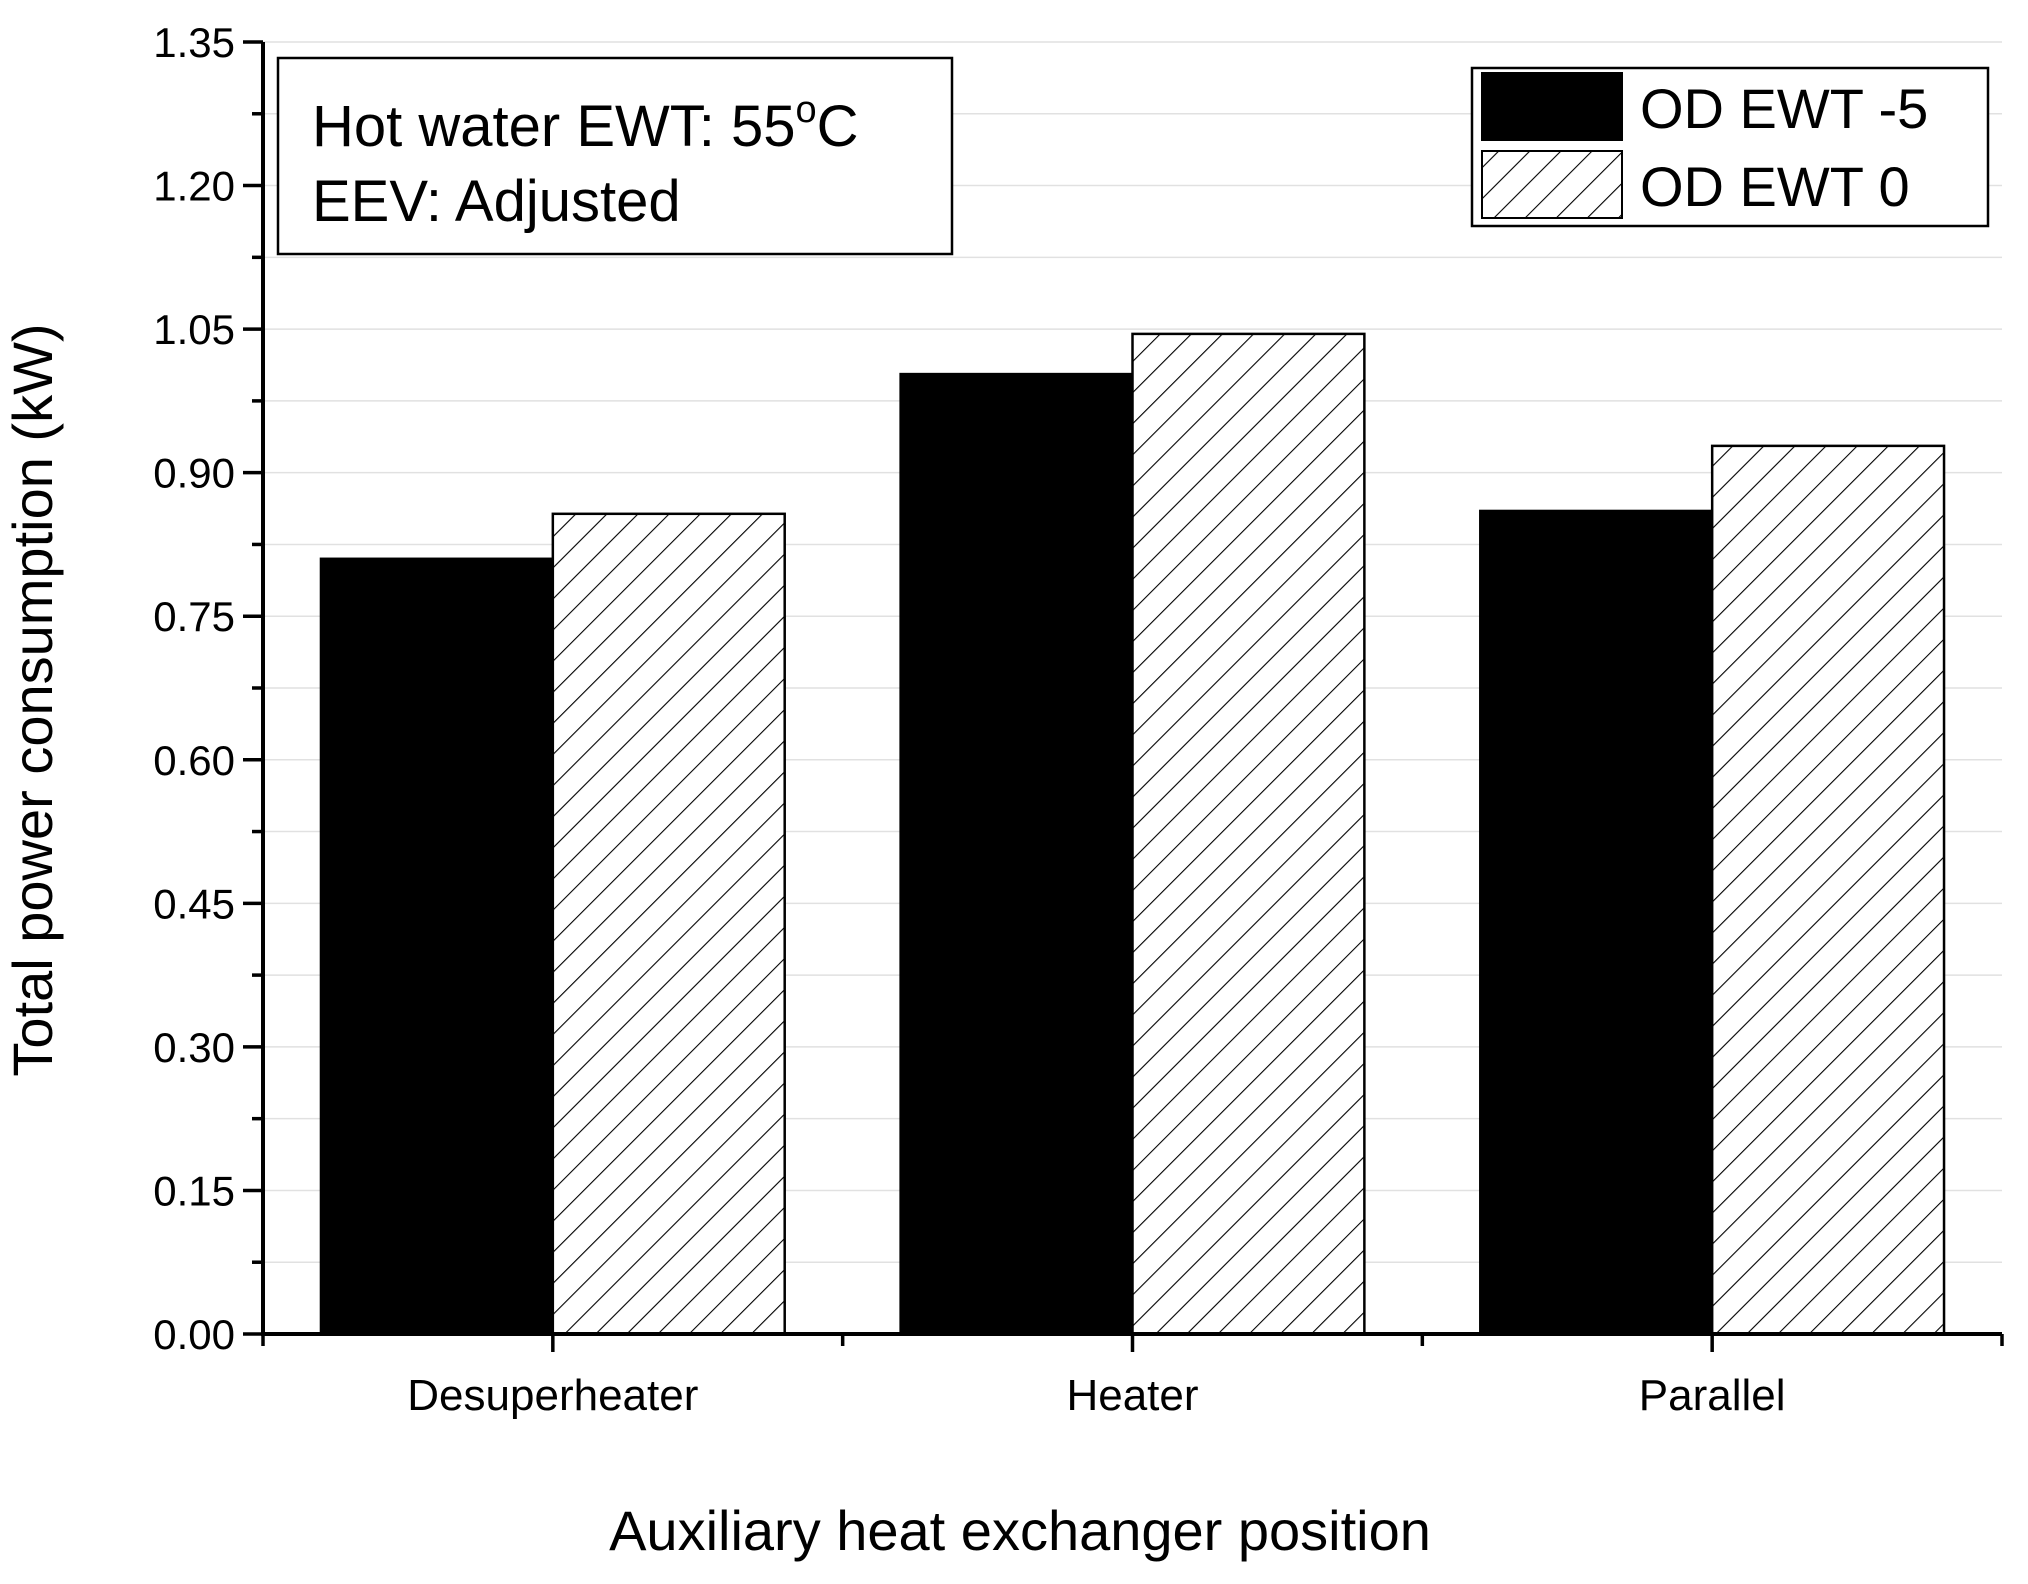 This screenshot has height=1584, width=2028. Describe the element at coordinates (194, 186) in the screenshot. I see `y-tick-label: 1.20` at that location.